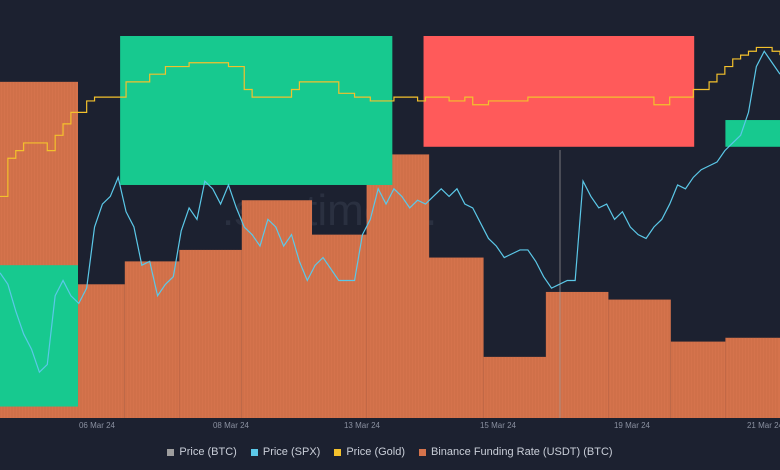 Image resolution: width=780 pixels, height=470 pixels. I want to click on legend-swatch-gold, so click(338, 452).